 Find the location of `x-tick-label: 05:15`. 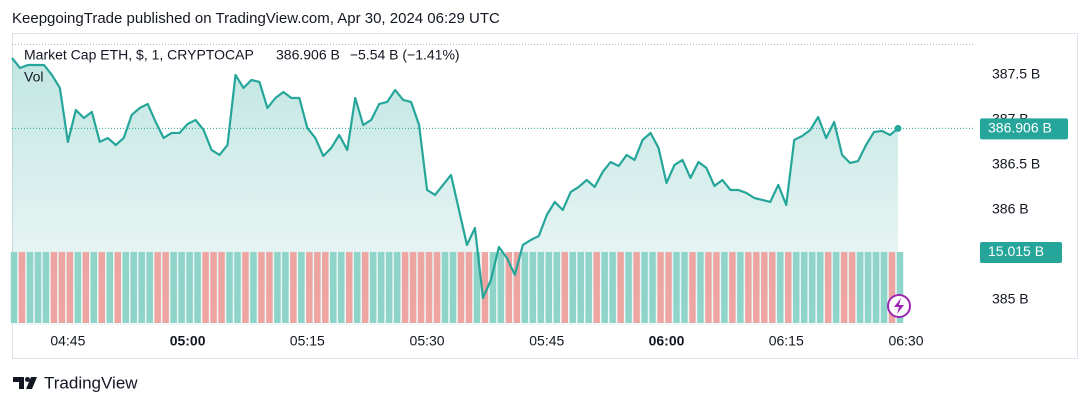

x-tick-label: 05:15 is located at coordinates (307, 341).